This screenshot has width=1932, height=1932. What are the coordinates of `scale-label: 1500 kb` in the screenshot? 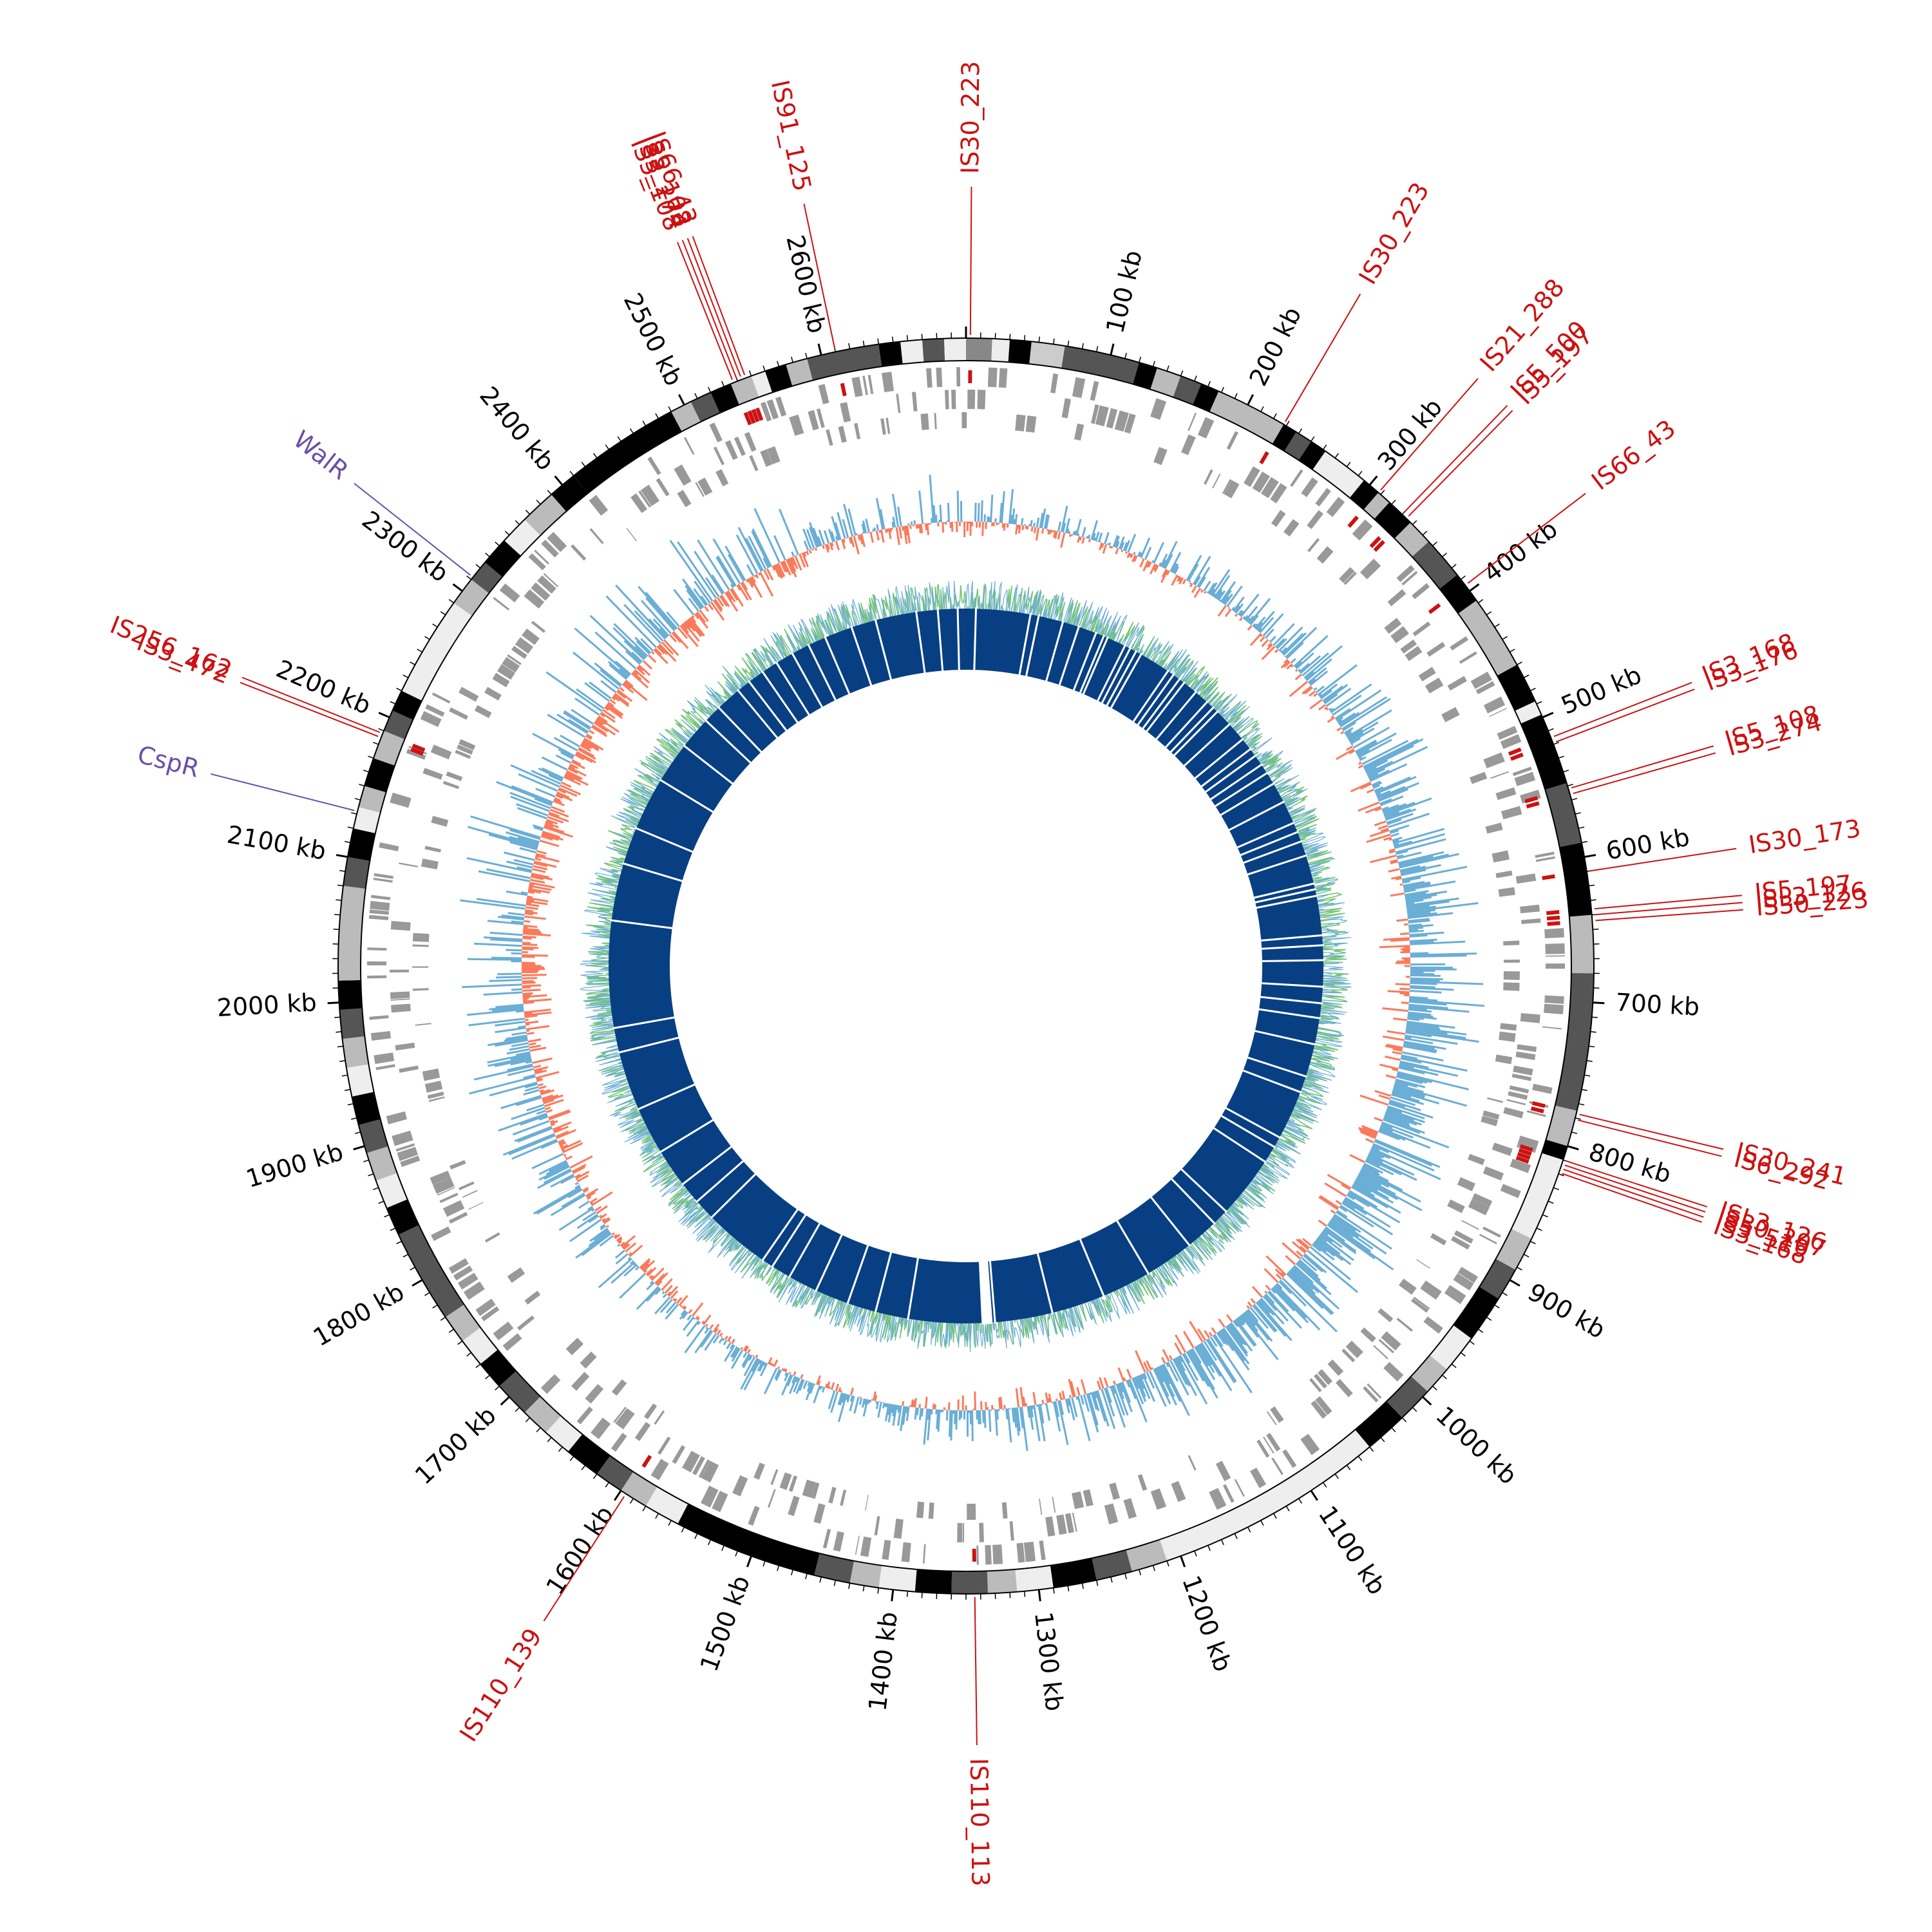 It's located at (725, 1624).